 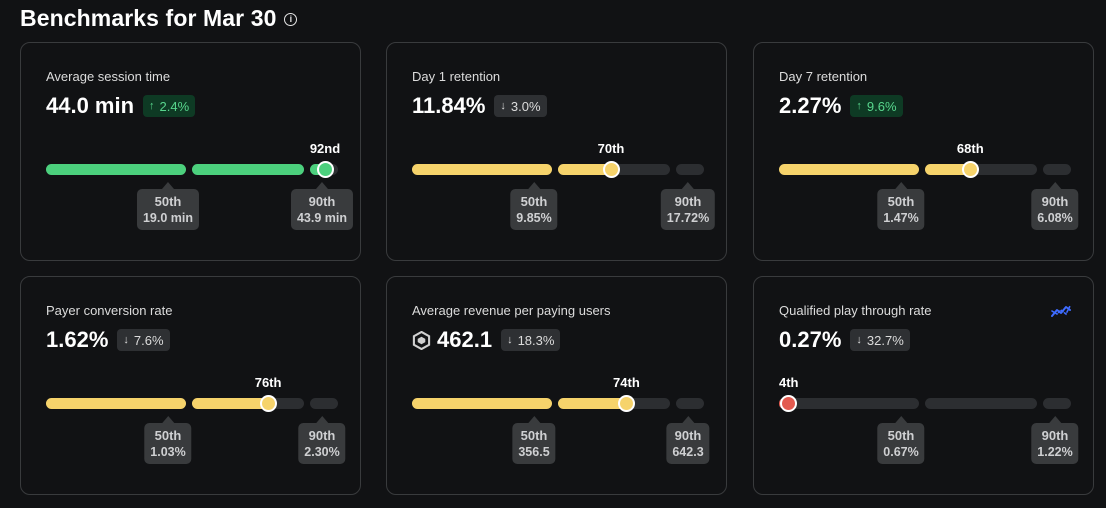 I want to click on benchmark-percentile-value: 6.08%, so click(x=1055, y=218).